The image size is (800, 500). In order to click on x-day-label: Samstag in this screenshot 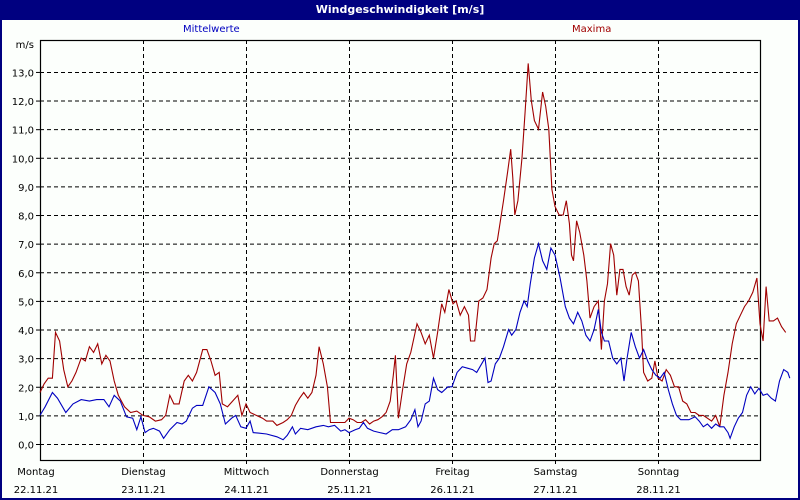, I will do `click(556, 472)`.